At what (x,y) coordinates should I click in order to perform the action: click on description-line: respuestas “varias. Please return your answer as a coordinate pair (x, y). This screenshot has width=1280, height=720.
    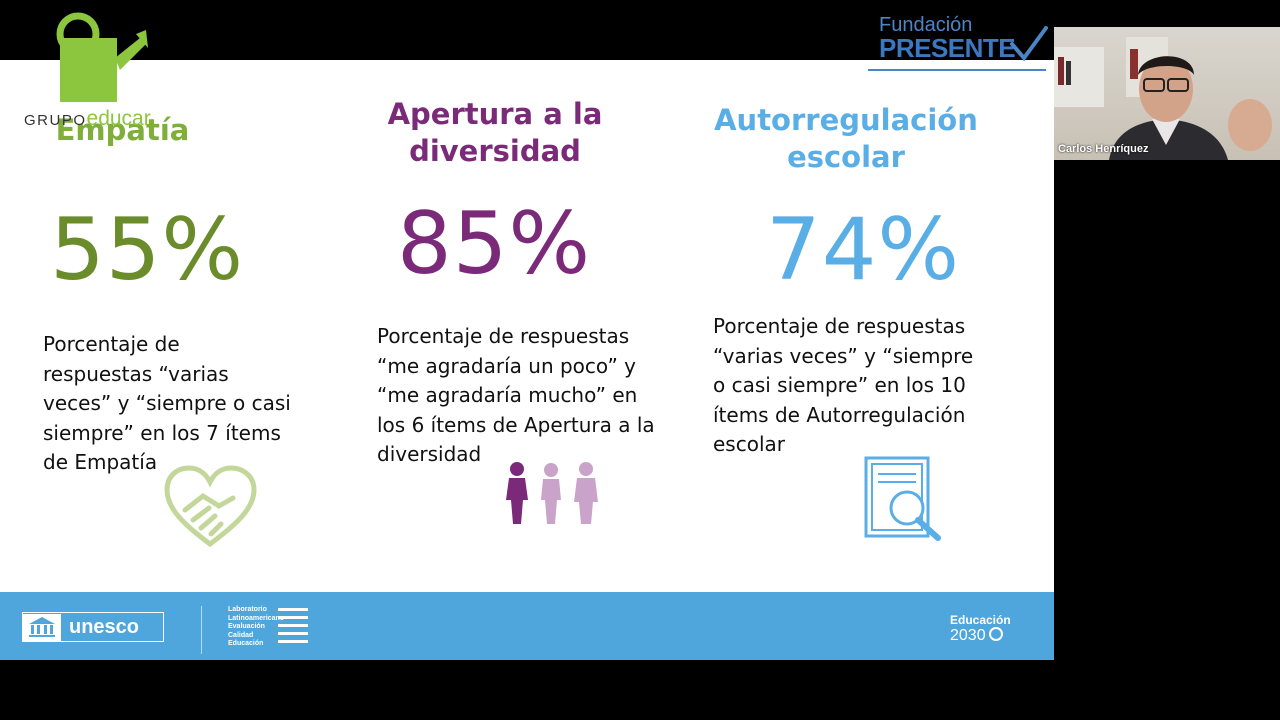
    Looking at the image, I should click on (136, 373).